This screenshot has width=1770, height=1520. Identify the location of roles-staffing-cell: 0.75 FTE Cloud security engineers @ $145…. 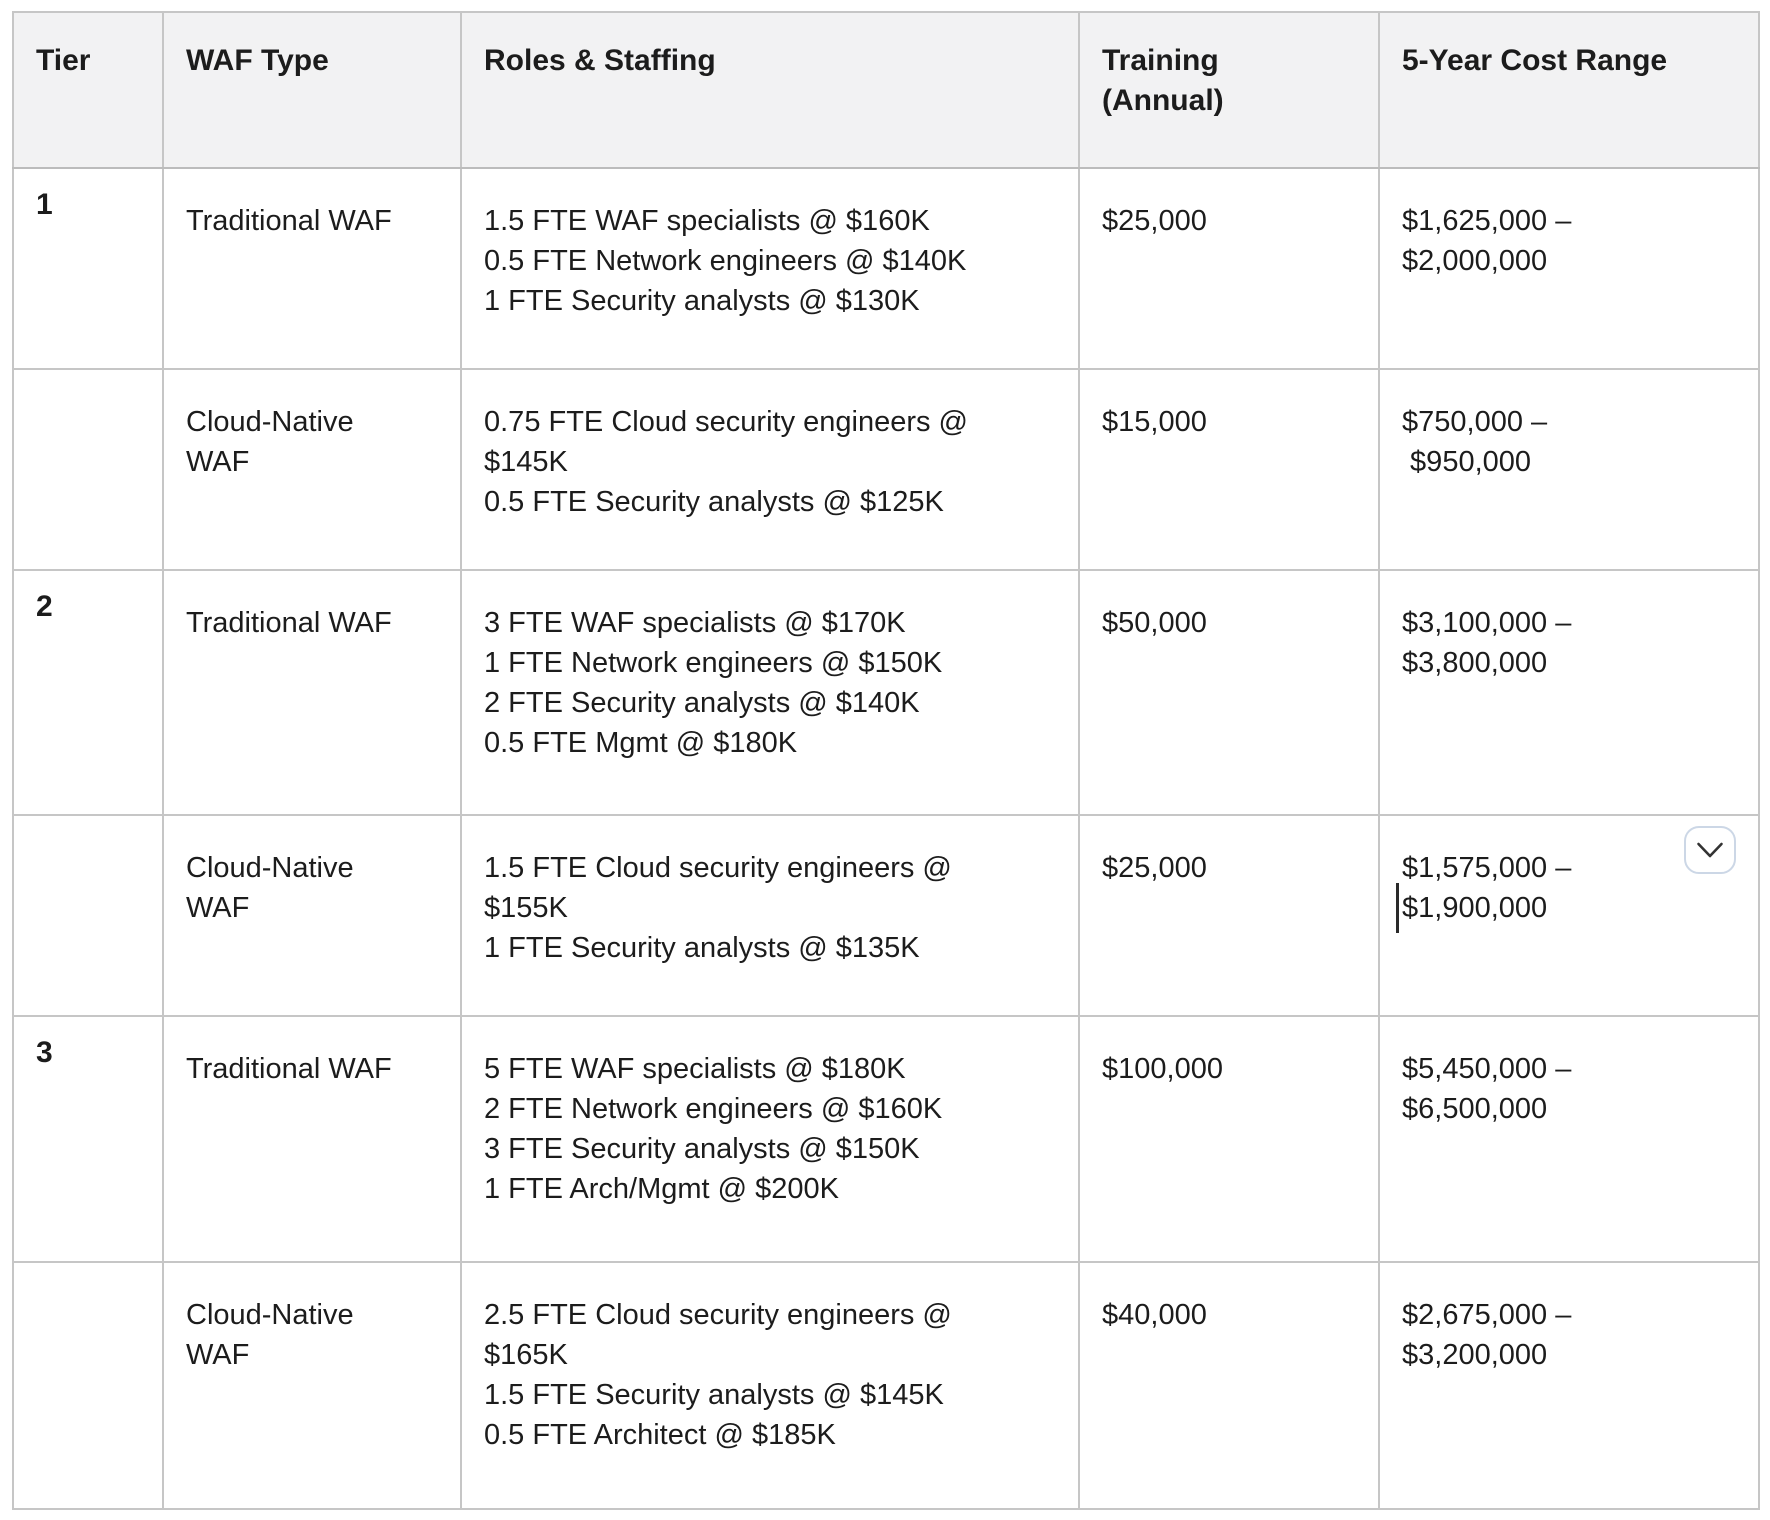
(770, 469).